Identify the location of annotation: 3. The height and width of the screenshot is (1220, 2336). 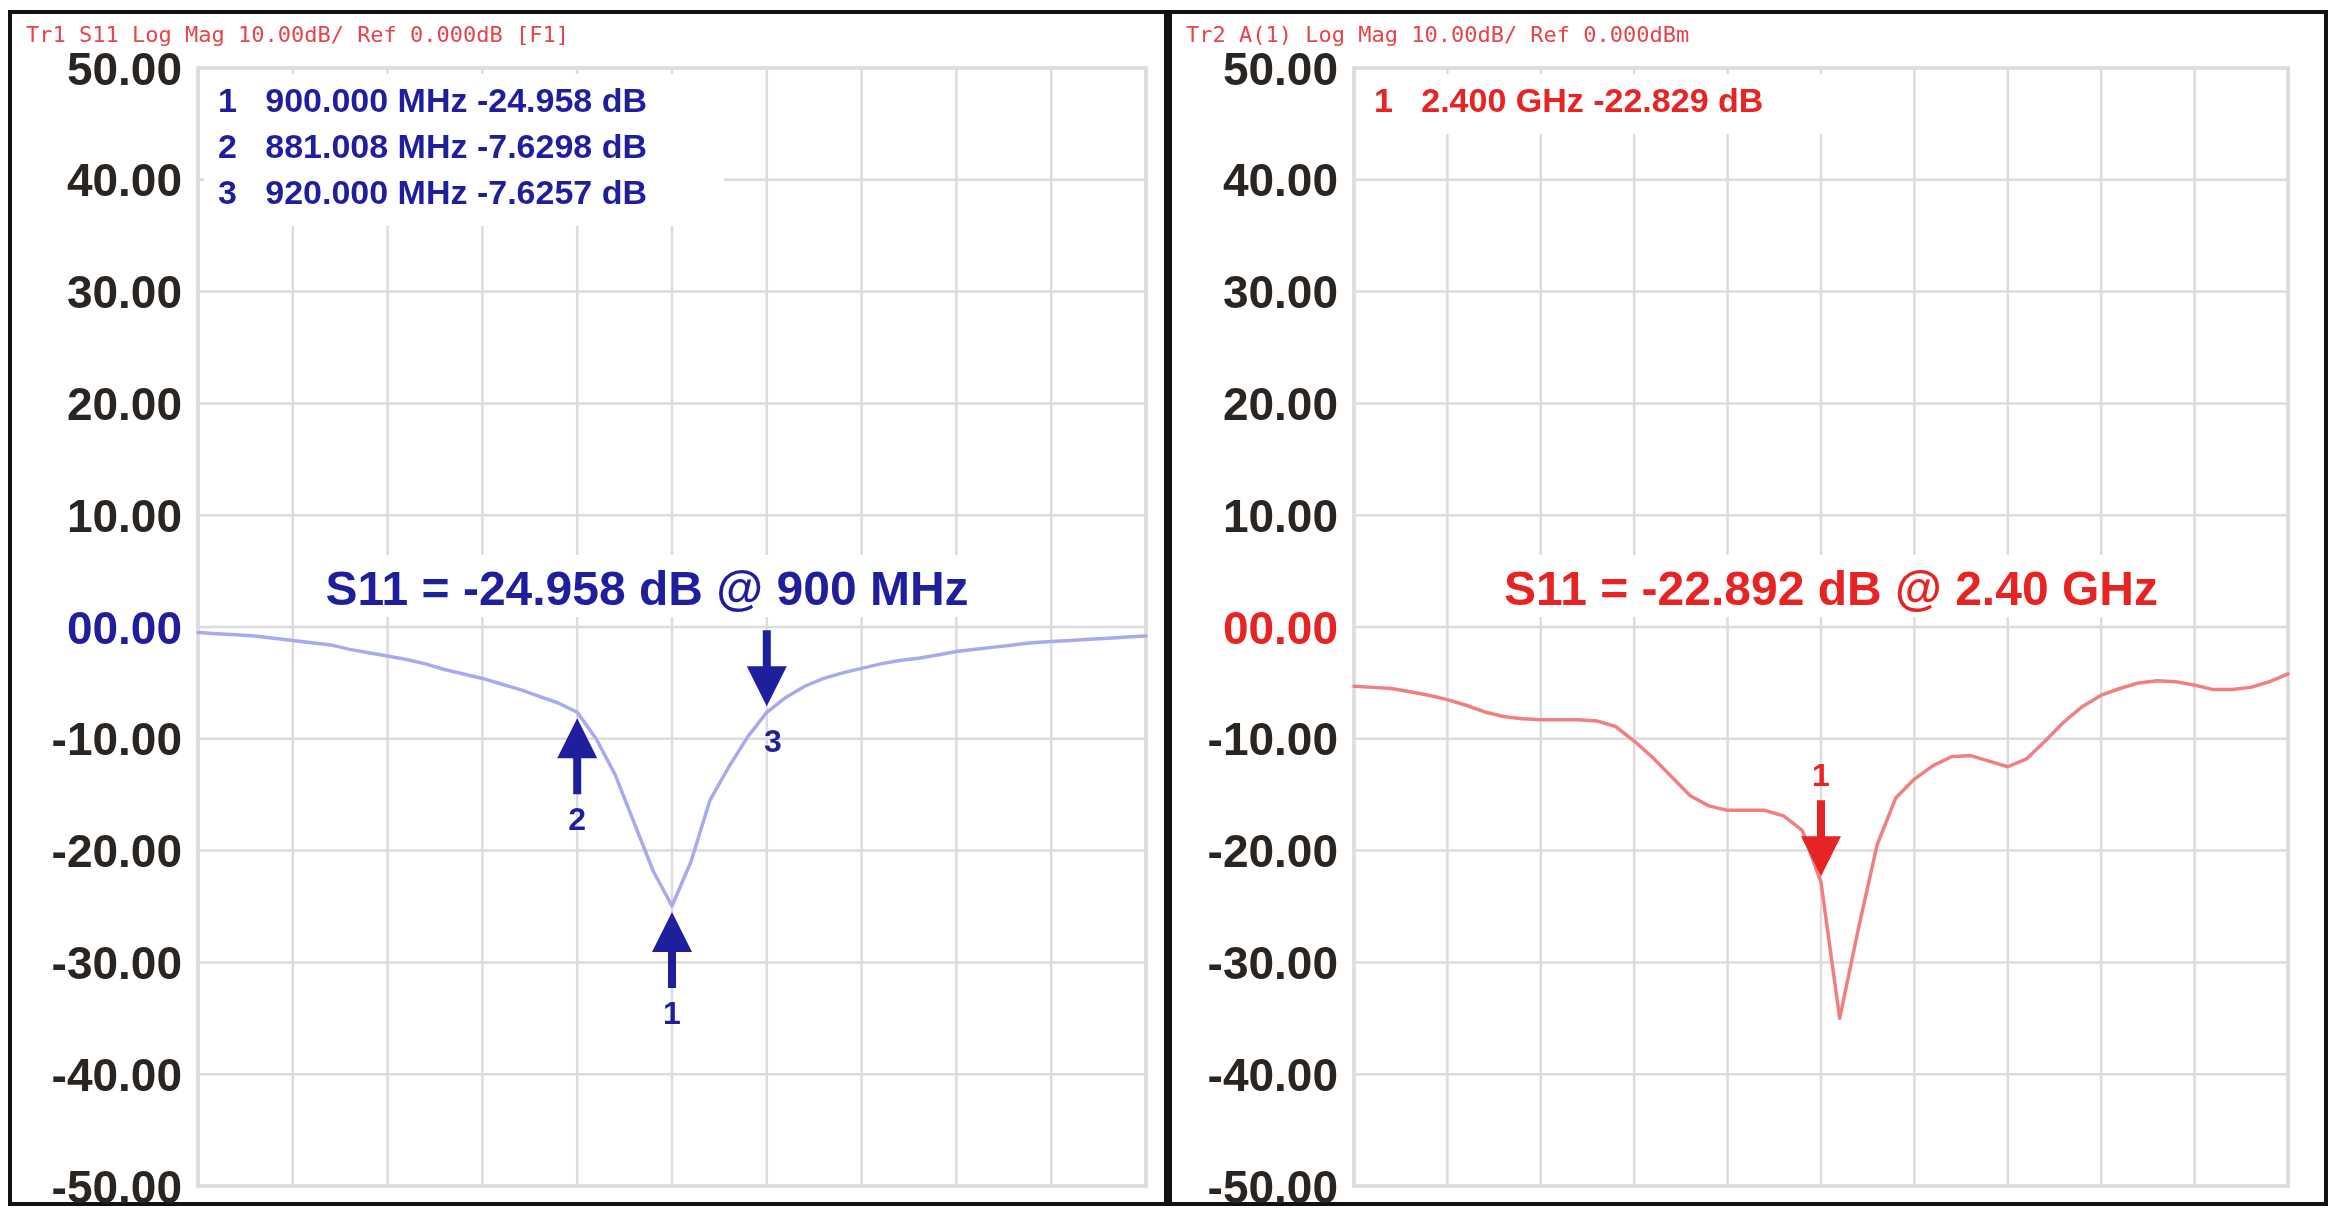
(772, 741).